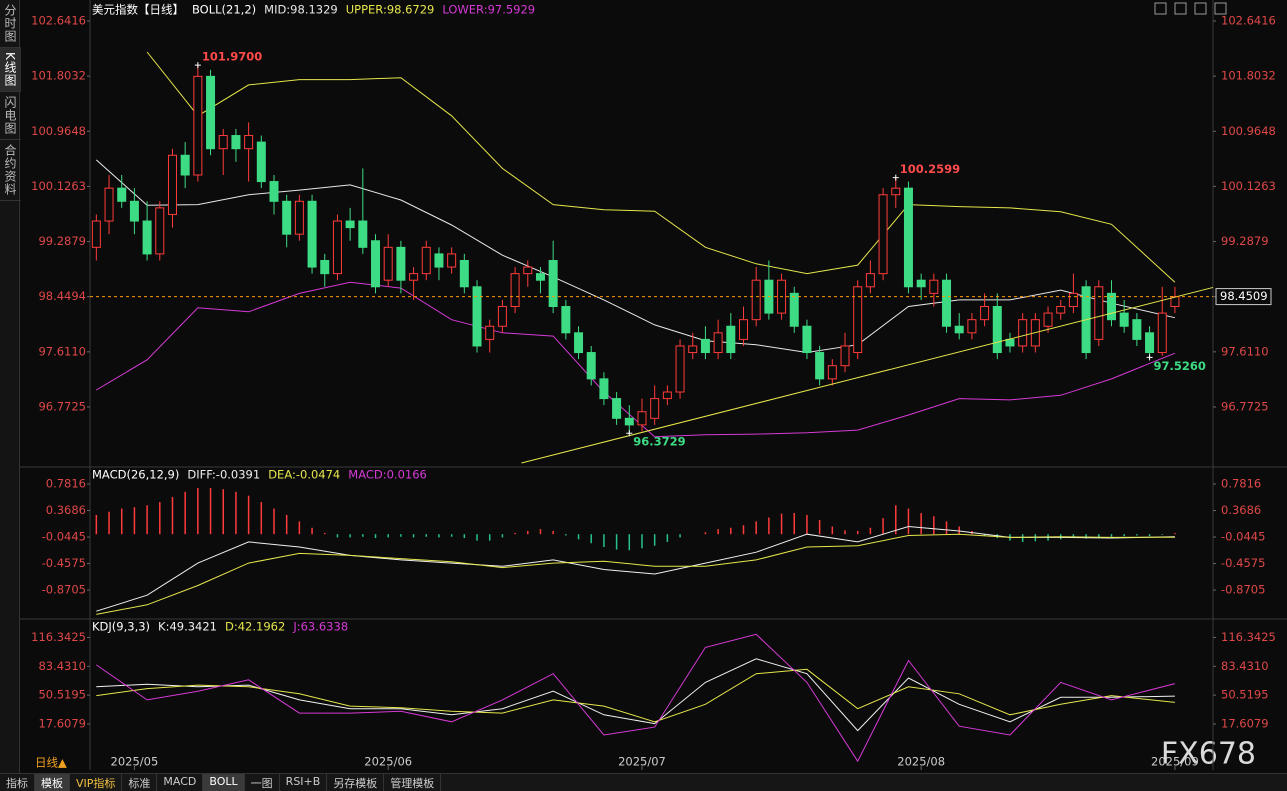  What do you see at coordinates (1245, 695) in the screenshot?
I see `y-tick-label-right: 50.5195` at bounding box center [1245, 695].